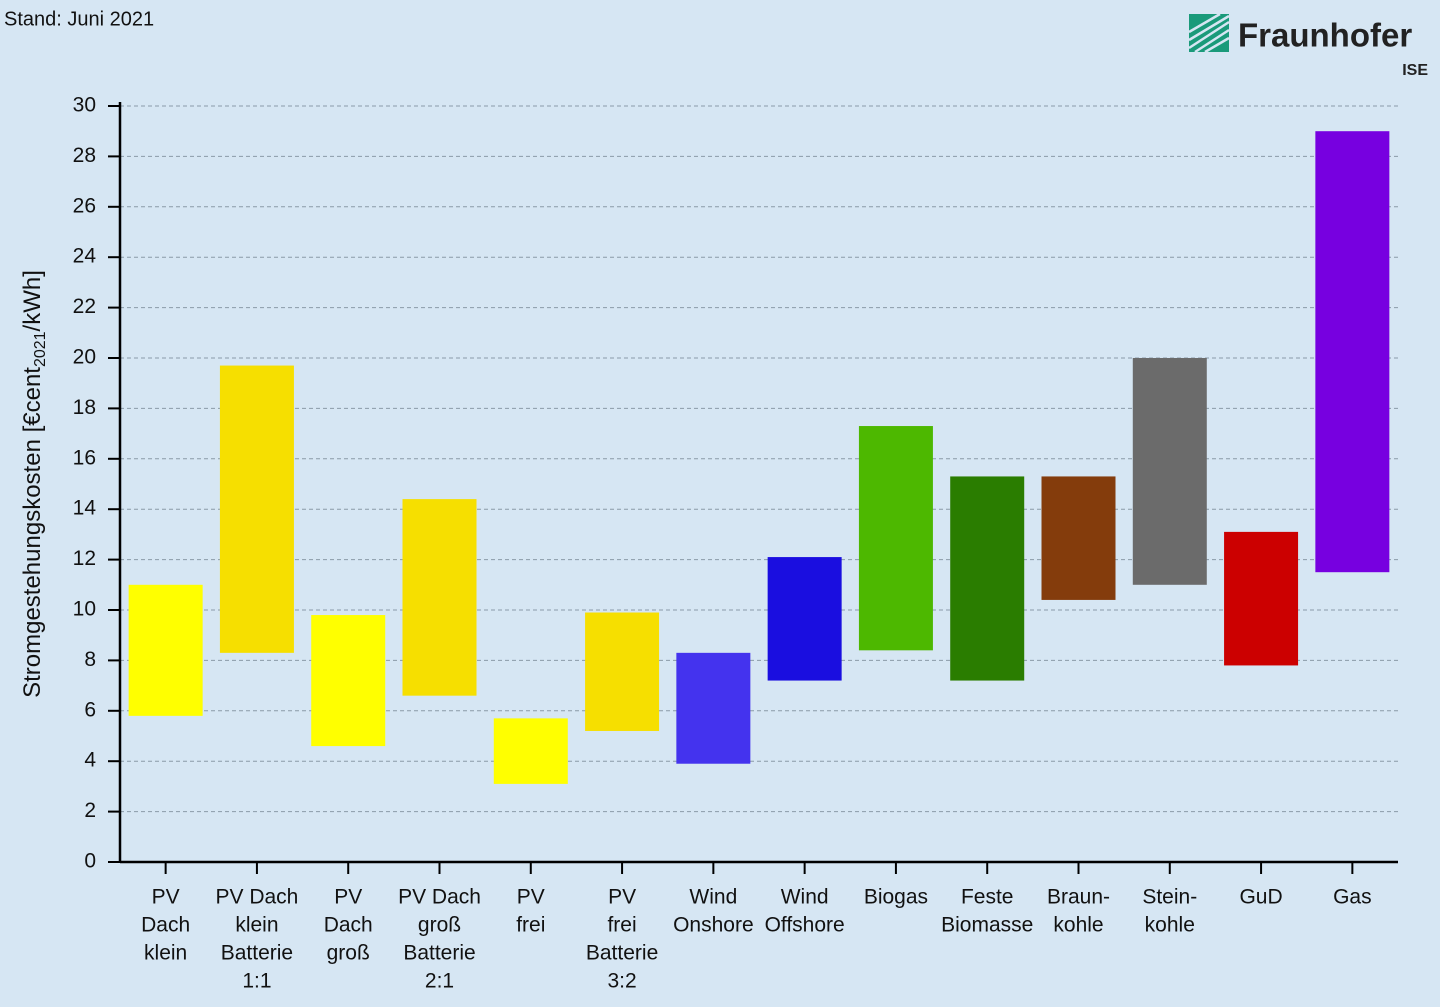 This screenshot has width=1440, height=1007. Describe the element at coordinates (713, 925) in the screenshot. I see `x-tick-label: Onshore` at that location.